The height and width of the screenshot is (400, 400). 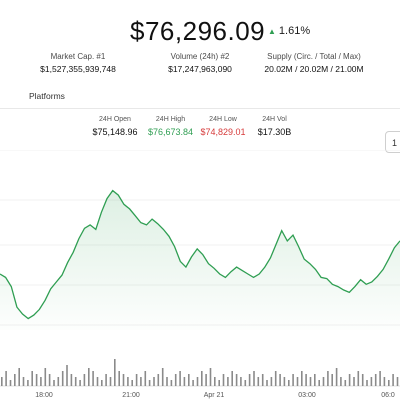 I want to click on stat-value: 20.02M / 20.02M / 21.00M, so click(x=314, y=69).